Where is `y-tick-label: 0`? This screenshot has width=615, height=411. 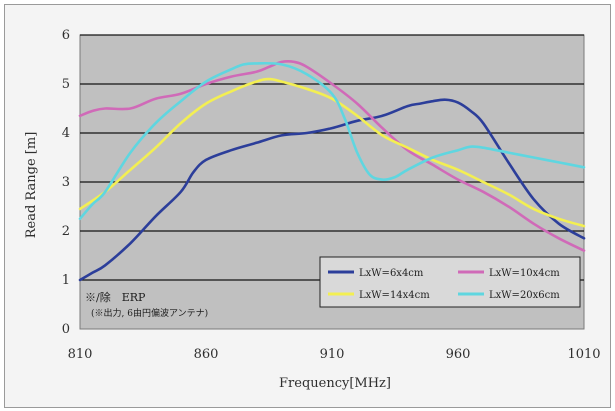 y-tick-label: 0 is located at coordinates (66, 329).